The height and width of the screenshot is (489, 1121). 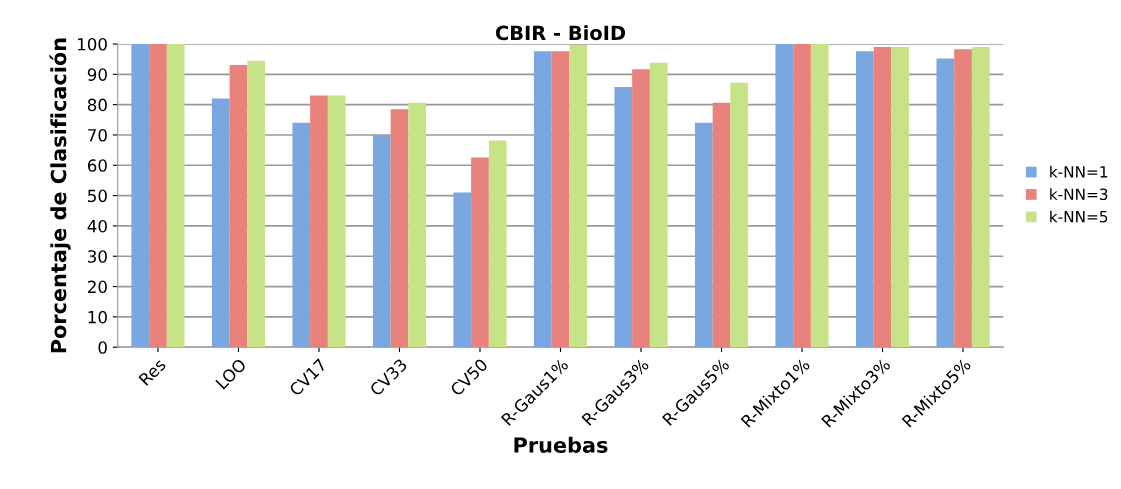 What do you see at coordinates (92, 44) in the screenshot?
I see `y-tick-label: 100` at bounding box center [92, 44].